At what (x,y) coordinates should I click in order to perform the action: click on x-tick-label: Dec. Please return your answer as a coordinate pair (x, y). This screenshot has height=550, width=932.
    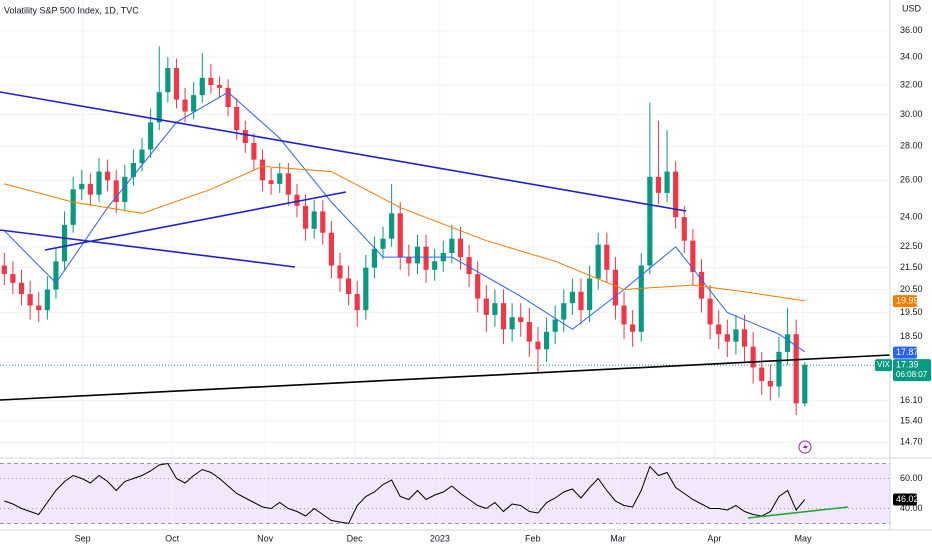
    Looking at the image, I should click on (355, 538).